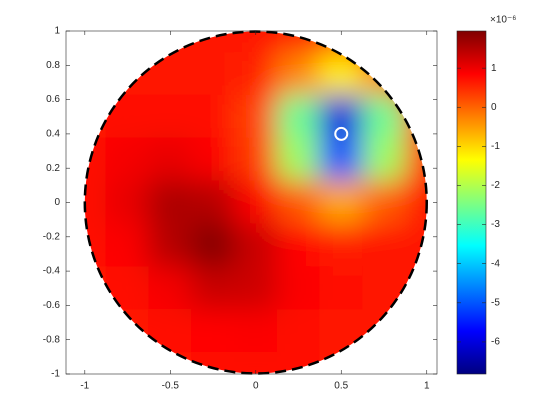 The width and height of the screenshot is (560, 420). I want to click on colorbar-tick-label: -6, so click(495, 342).